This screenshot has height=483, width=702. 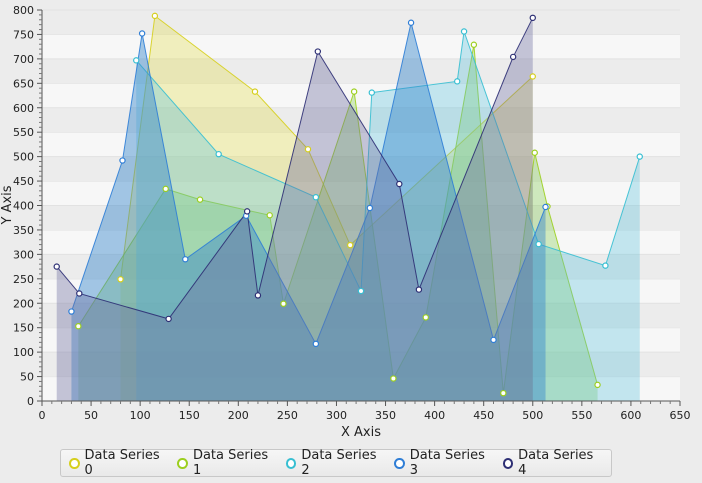 I want to click on legend-label: Data Series 2, so click(x=339, y=463).